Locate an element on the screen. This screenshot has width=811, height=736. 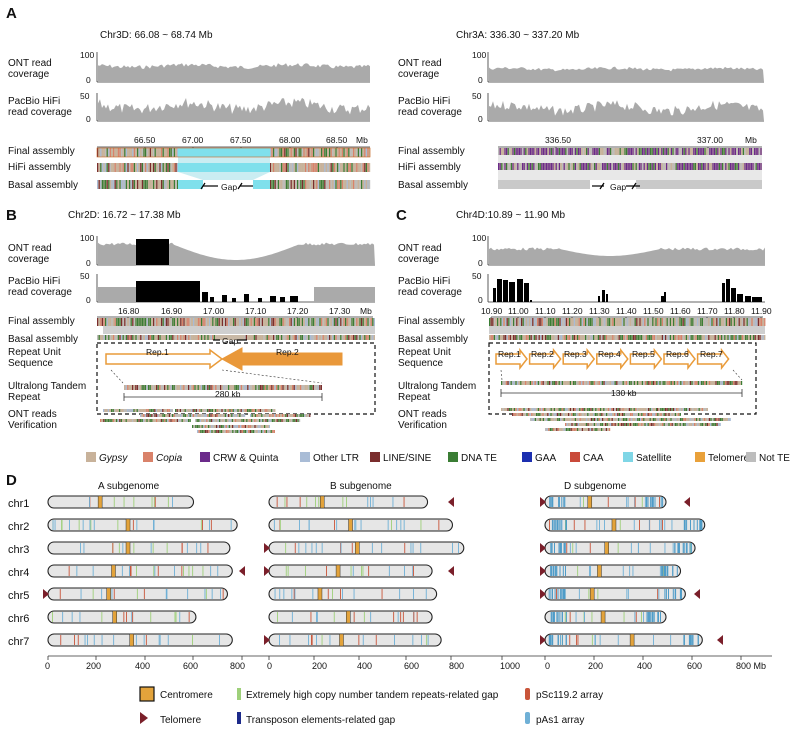
telomere-icon is located at coordinates (720, 640).